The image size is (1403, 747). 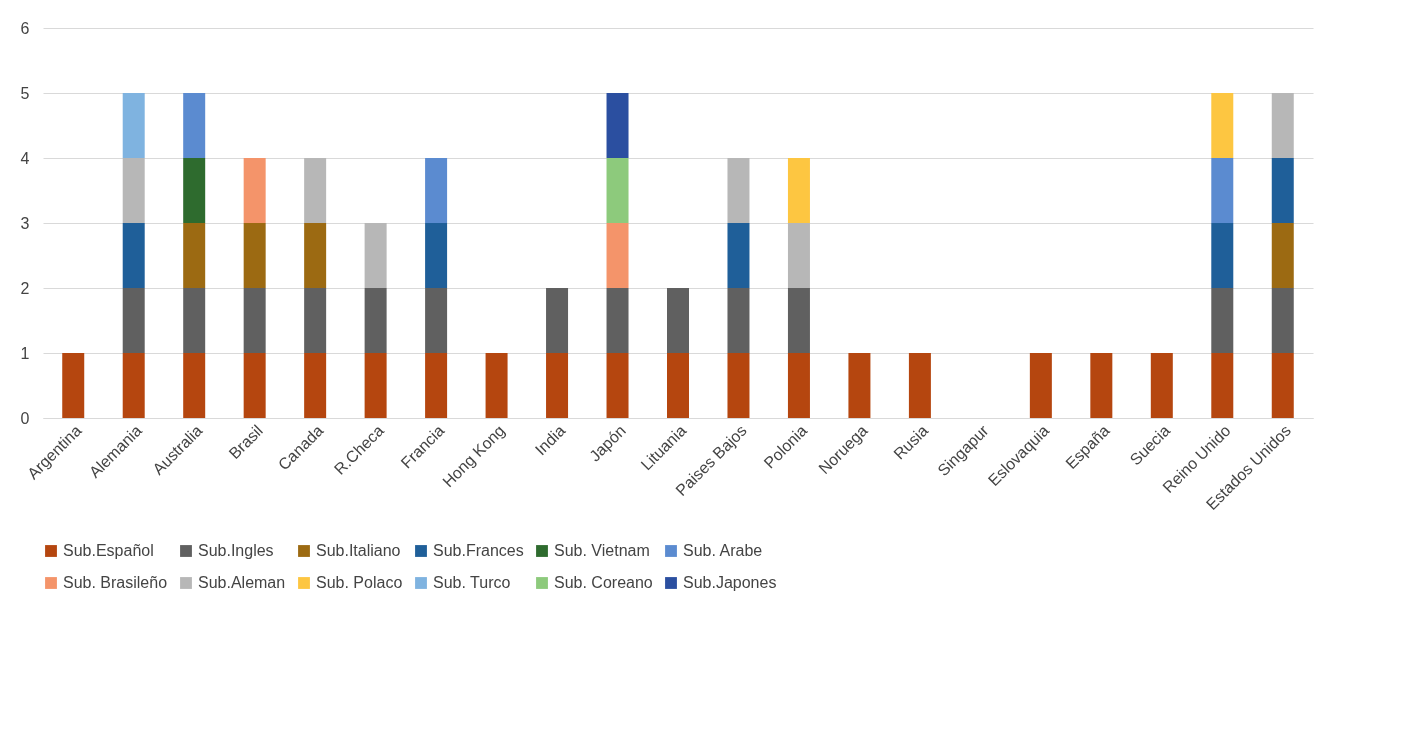 What do you see at coordinates (108, 550) in the screenshot?
I see `legend-label: Sub.Español` at bounding box center [108, 550].